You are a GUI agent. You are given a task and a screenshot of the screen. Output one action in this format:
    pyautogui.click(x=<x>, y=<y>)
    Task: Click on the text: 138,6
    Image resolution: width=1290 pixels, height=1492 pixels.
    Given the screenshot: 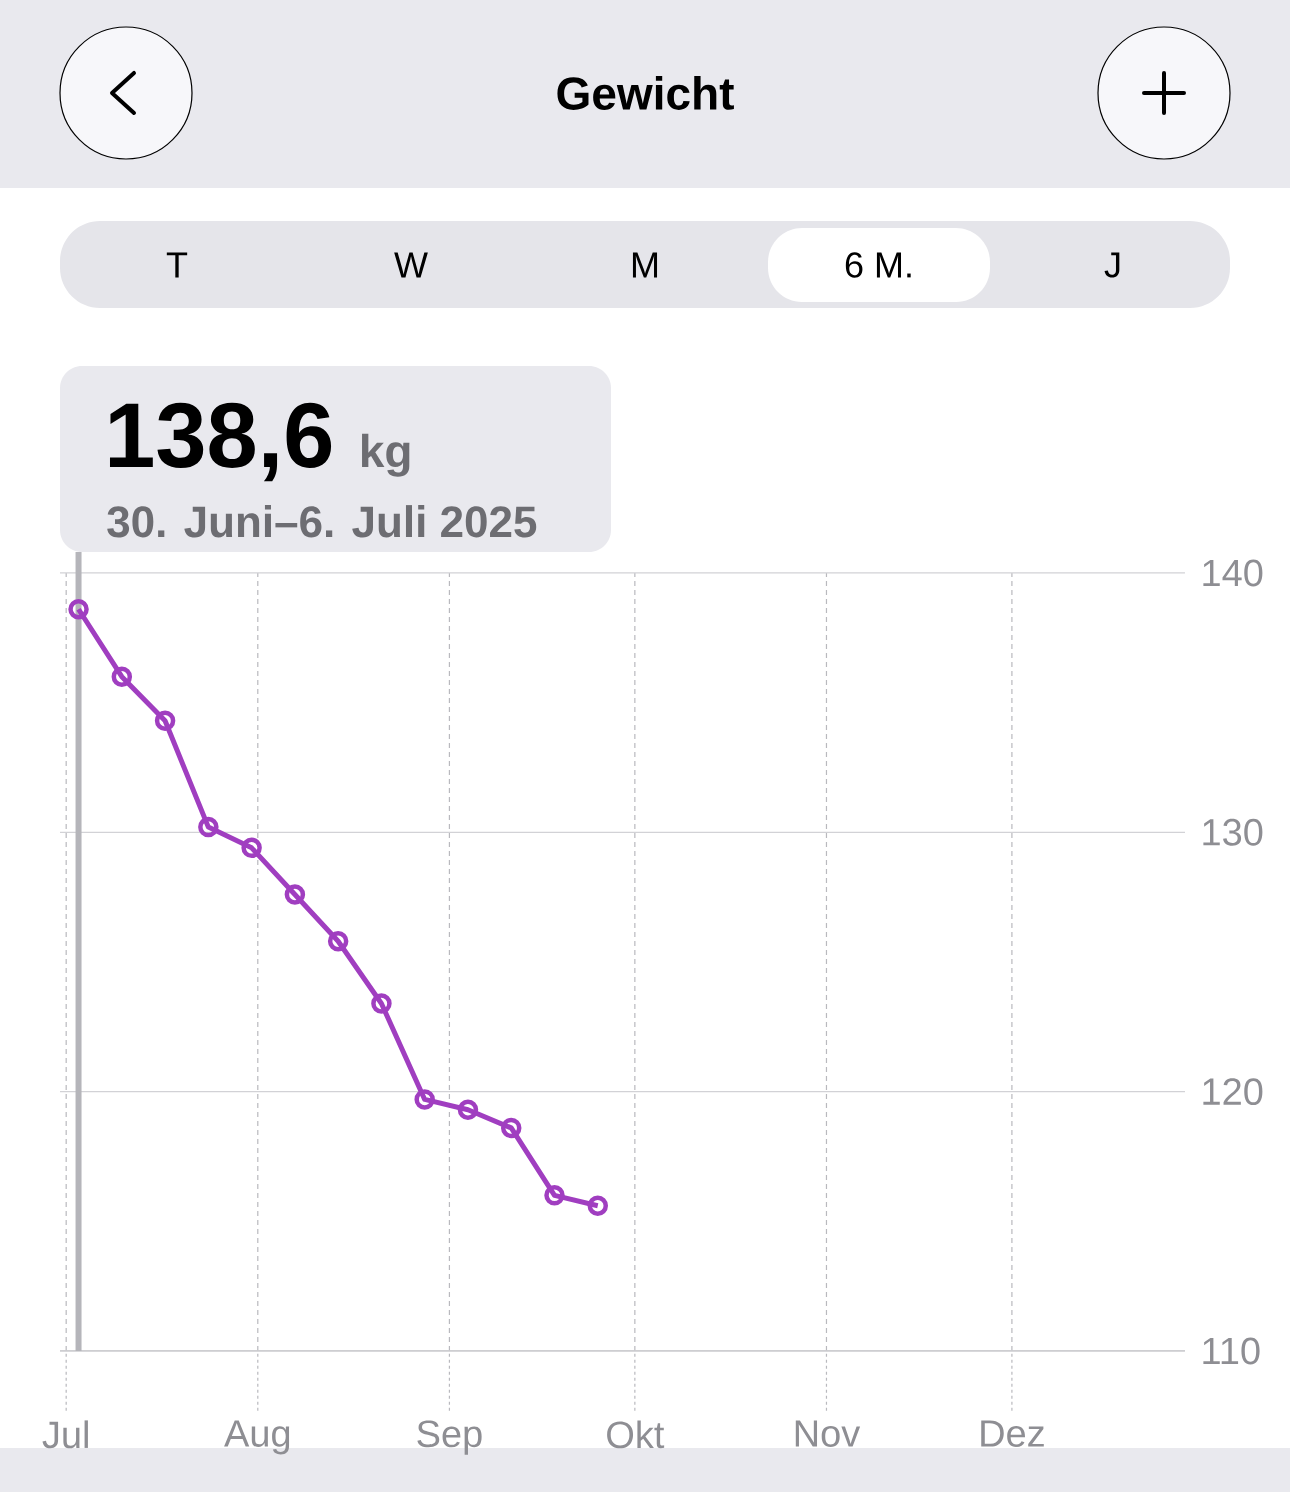 What is the action you would take?
    pyautogui.click(x=220, y=442)
    